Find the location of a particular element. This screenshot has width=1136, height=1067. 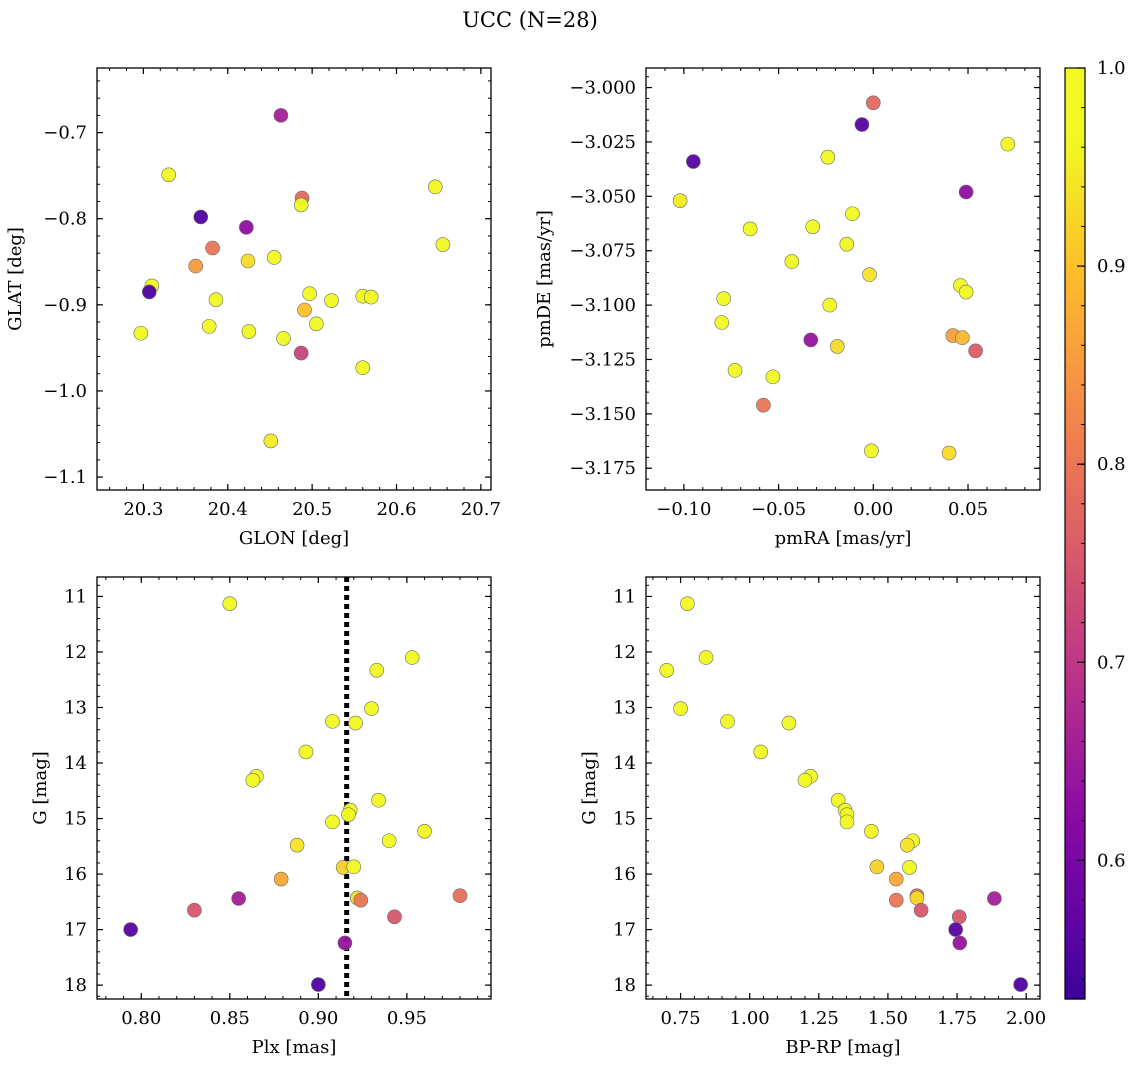

y-tick-label: 13 is located at coordinates (624, 707).